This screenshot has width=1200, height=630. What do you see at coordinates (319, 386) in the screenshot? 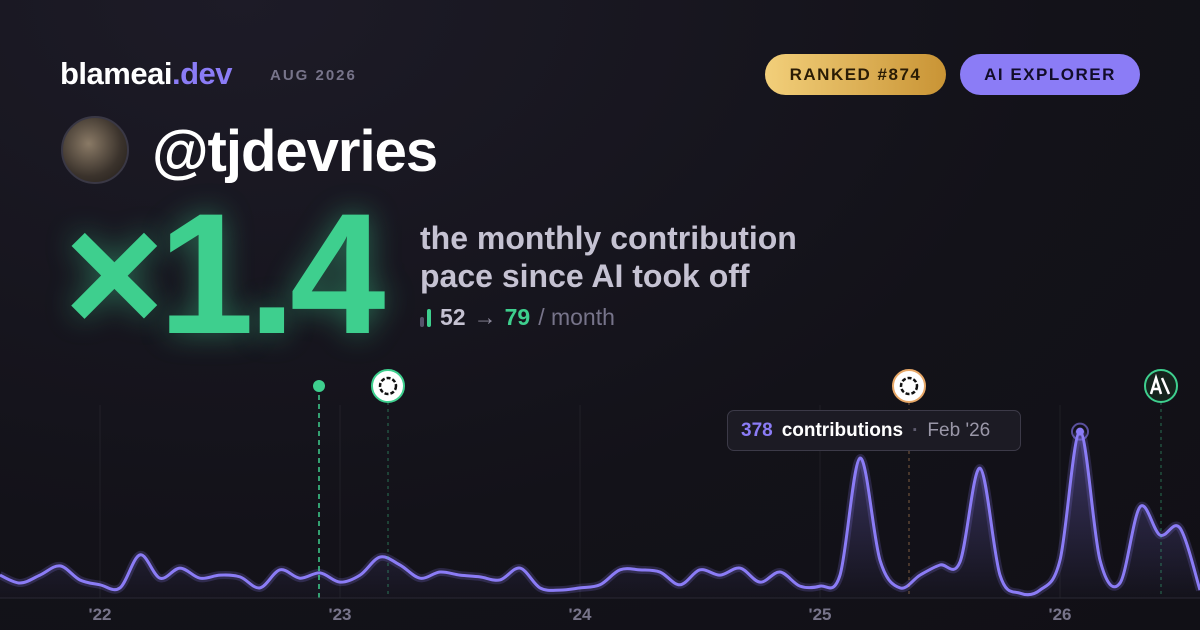
I see `event-dot` at bounding box center [319, 386].